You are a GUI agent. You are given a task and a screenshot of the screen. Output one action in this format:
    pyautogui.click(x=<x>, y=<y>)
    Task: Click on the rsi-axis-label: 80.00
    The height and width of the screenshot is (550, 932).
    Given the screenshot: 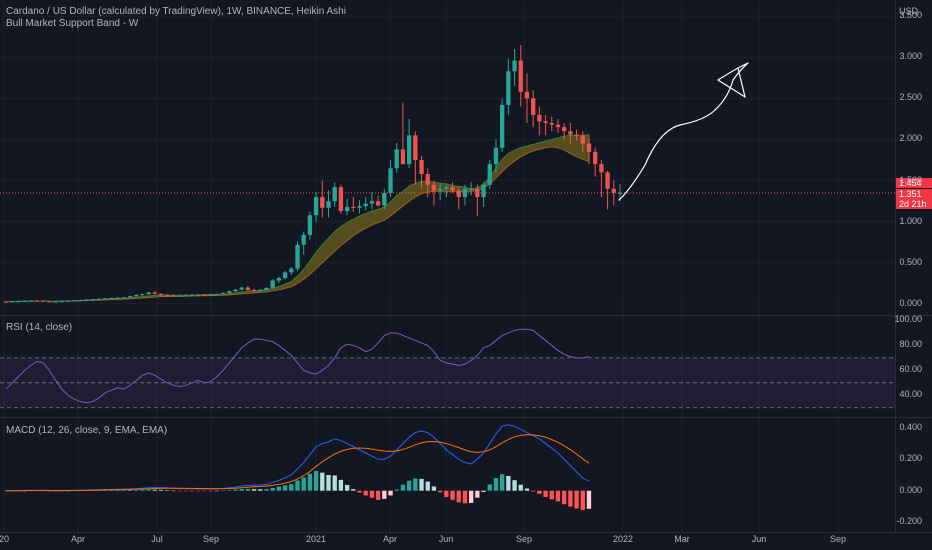 What is the action you would take?
    pyautogui.click(x=910, y=344)
    